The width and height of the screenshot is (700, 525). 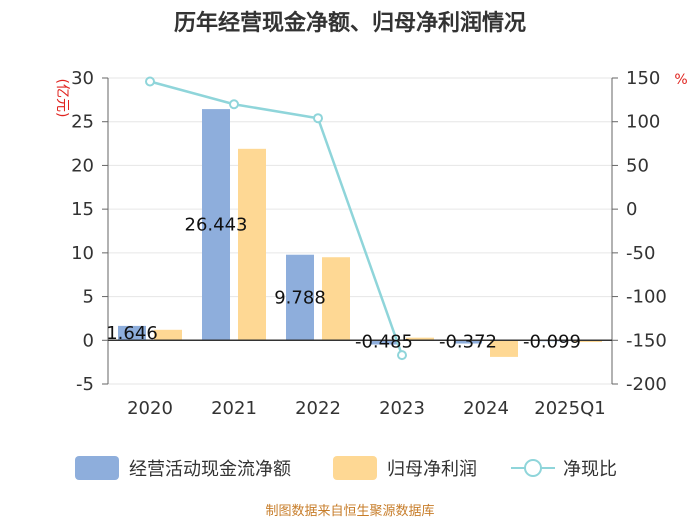 What do you see at coordinates (88, 340) in the screenshot?
I see `left-tick-label: 0` at bounding box center [88, 340].